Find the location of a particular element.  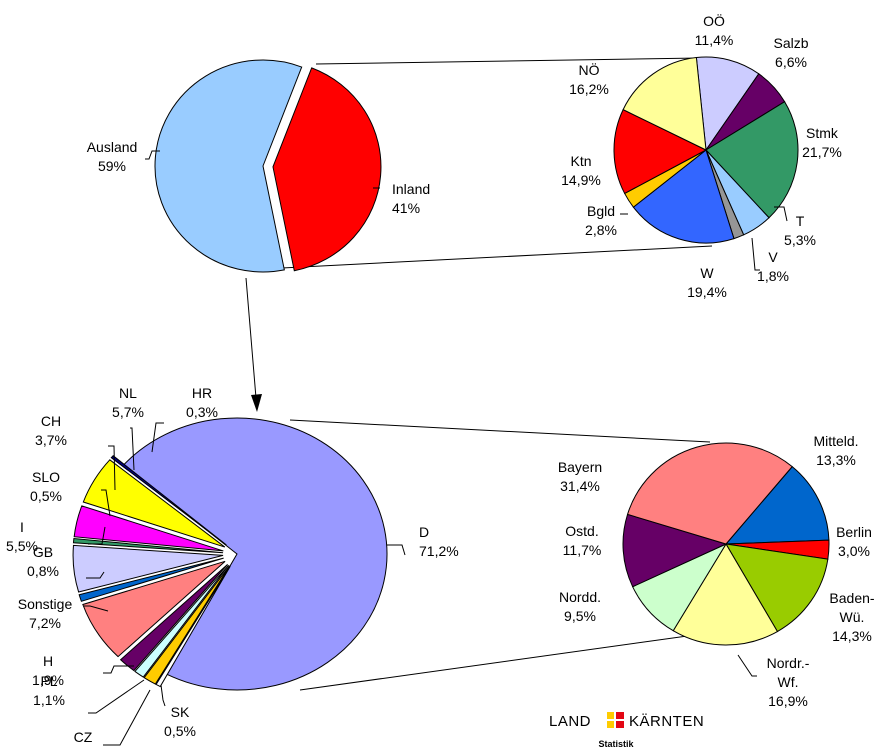

logo-text-kaernten: KÄRNTEN is located at coordinates (666, 721).